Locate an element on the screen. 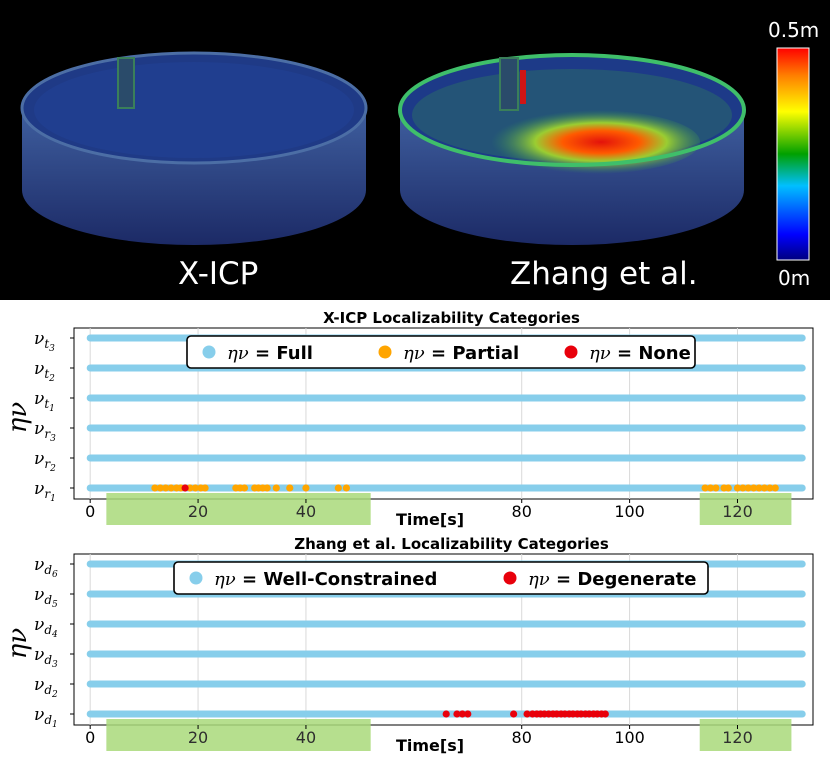  y-tick-label: νd2 is located at coordinates (46, 687).